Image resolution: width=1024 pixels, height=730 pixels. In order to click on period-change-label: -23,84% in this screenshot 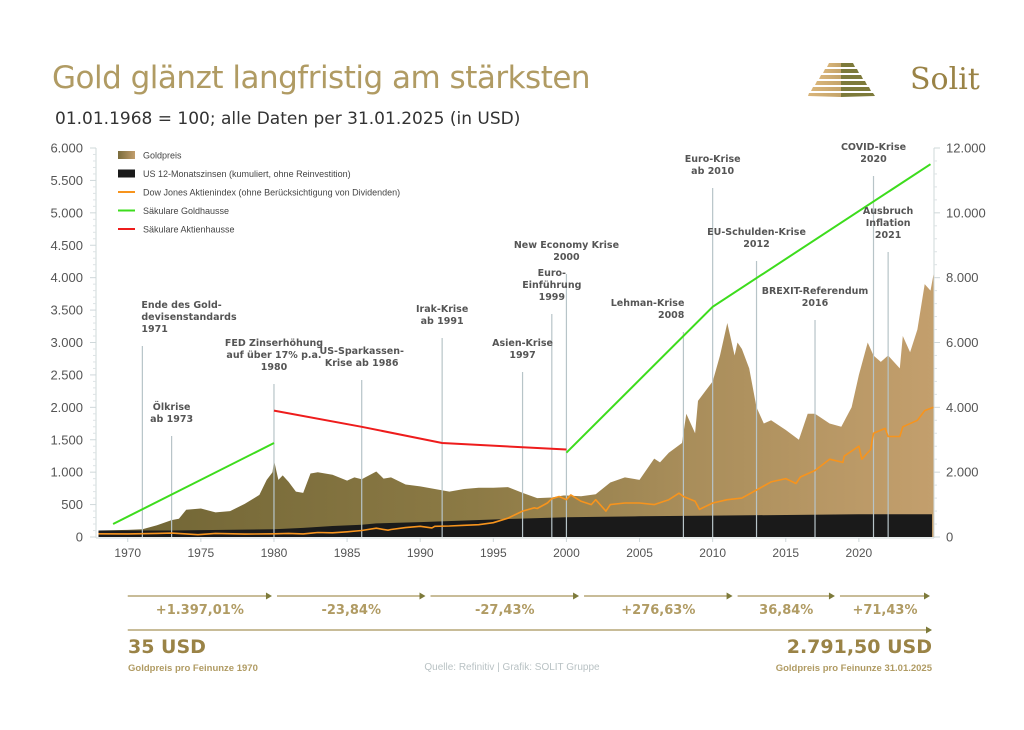, I will do `click(351, 610)`.